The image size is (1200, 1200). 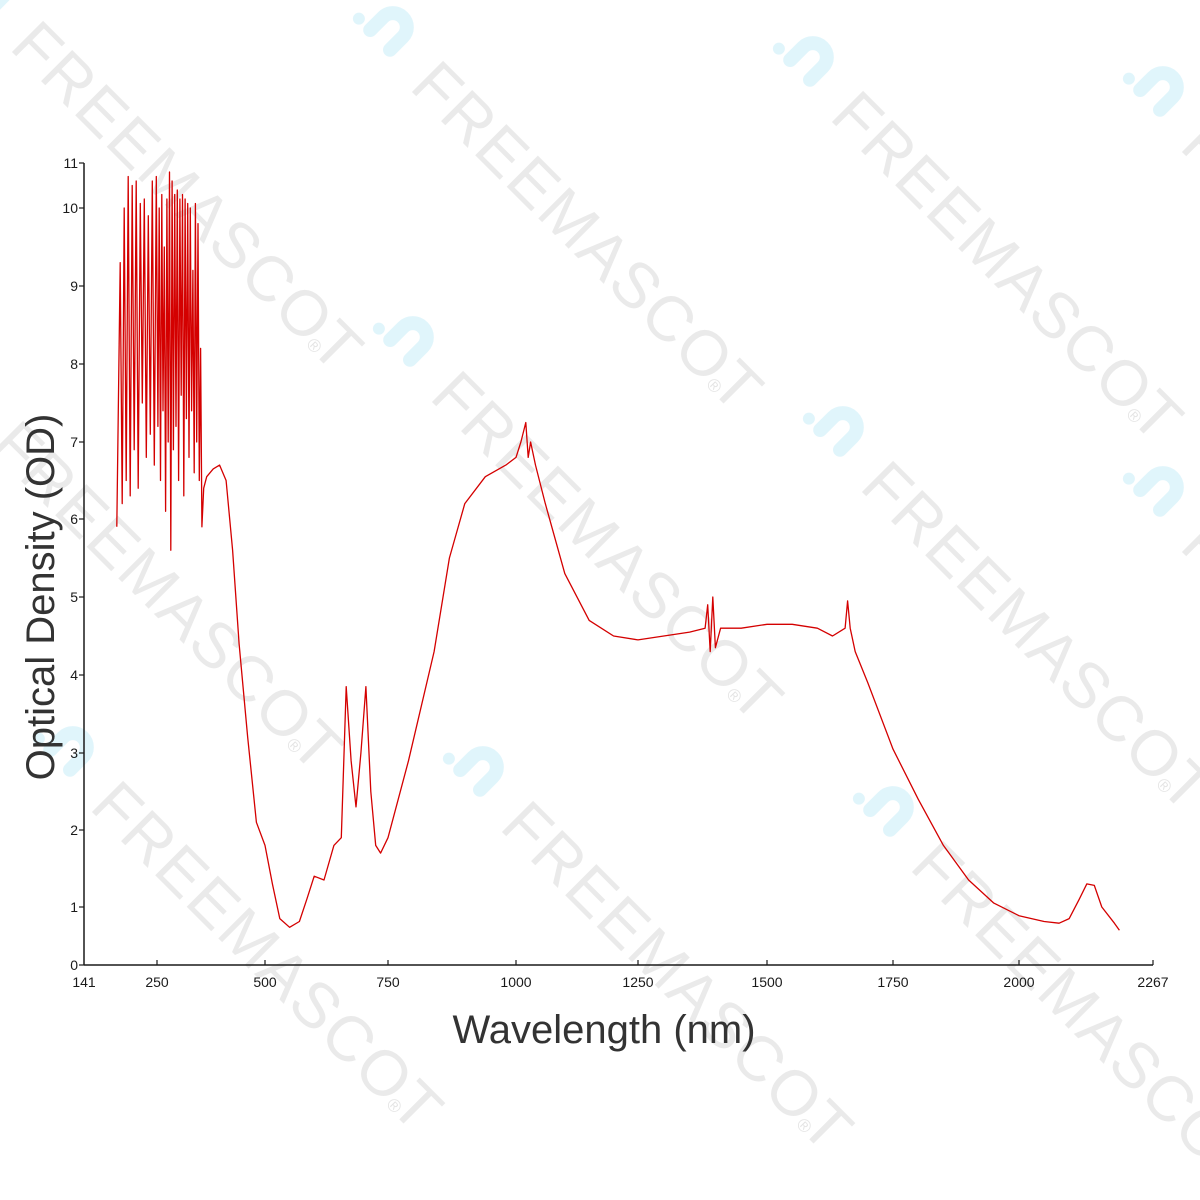 I want to click on x-tick-label: 1000, so click(x=515, y=982).